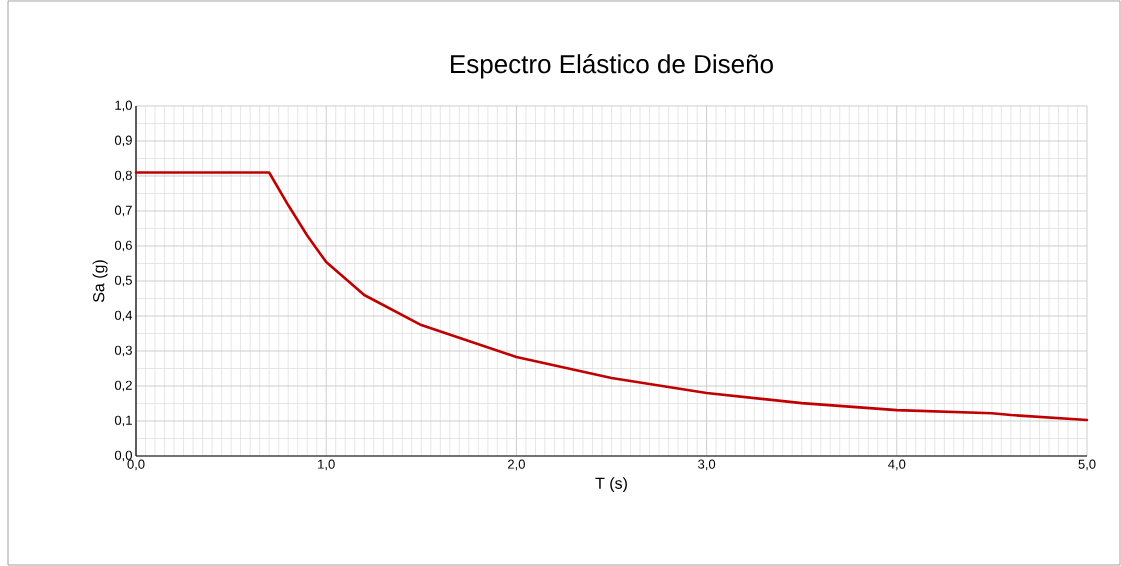 This screenshot has height=566, width=1121. Describe the element at coordinates (707, 465) in the screenshot. I see `x-tick-label: 3,0` at that location.